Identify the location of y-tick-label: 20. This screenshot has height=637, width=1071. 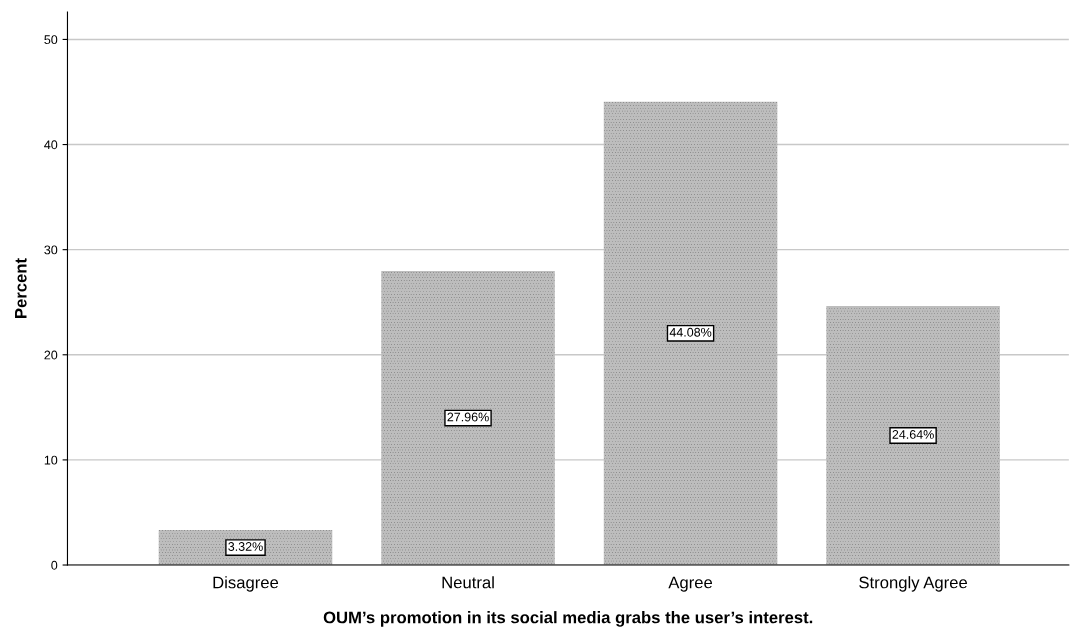
(51, 355).